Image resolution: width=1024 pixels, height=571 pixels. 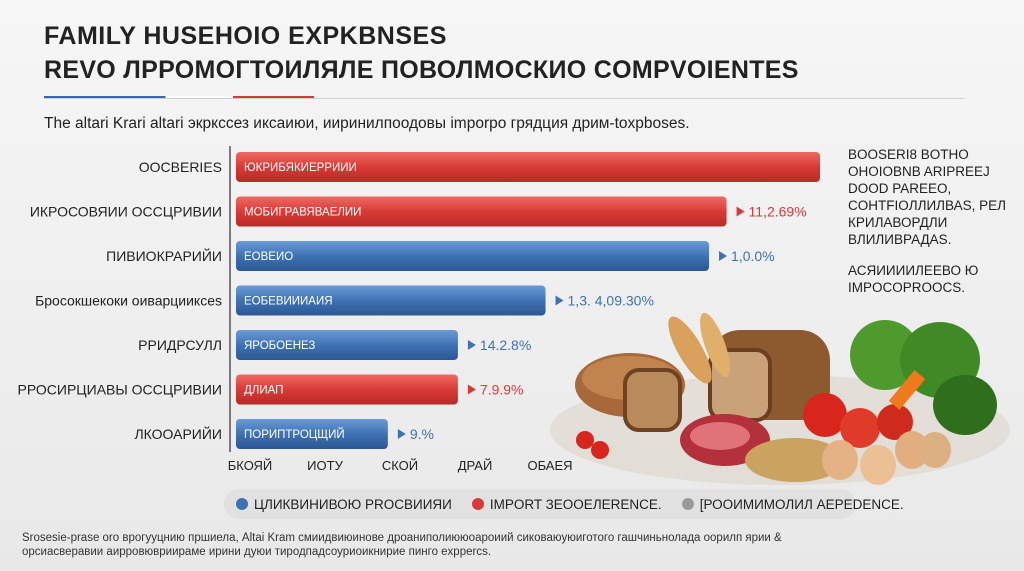 I want to click on legend-item-local: ЦЛИКВИНИВОЮ PROCBИИЯИ, so click(x=344, y=504).